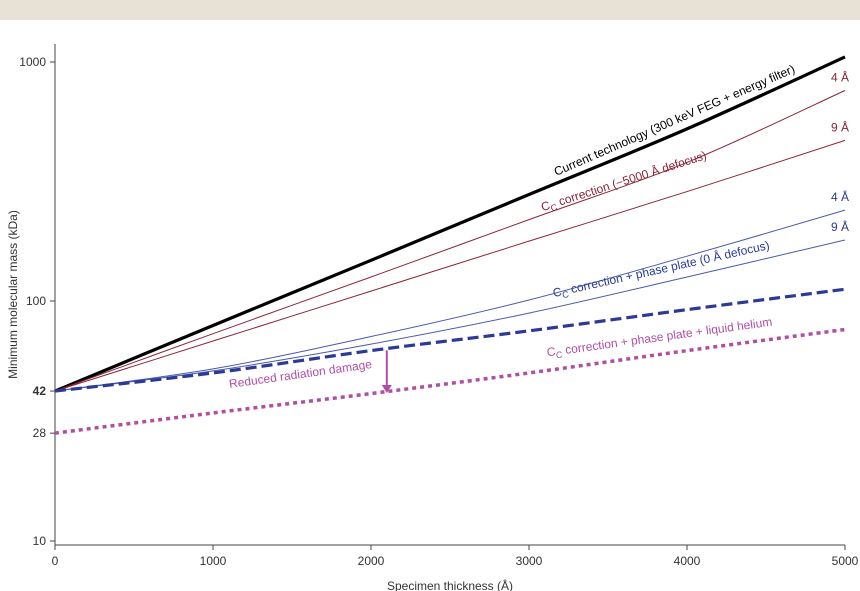 The width and height of the screenshot is (860, 591). What do you see at coordinates (40, 433) in the screenshot?
I see `y-tick-label: 28` at bounding box center [40, 433].